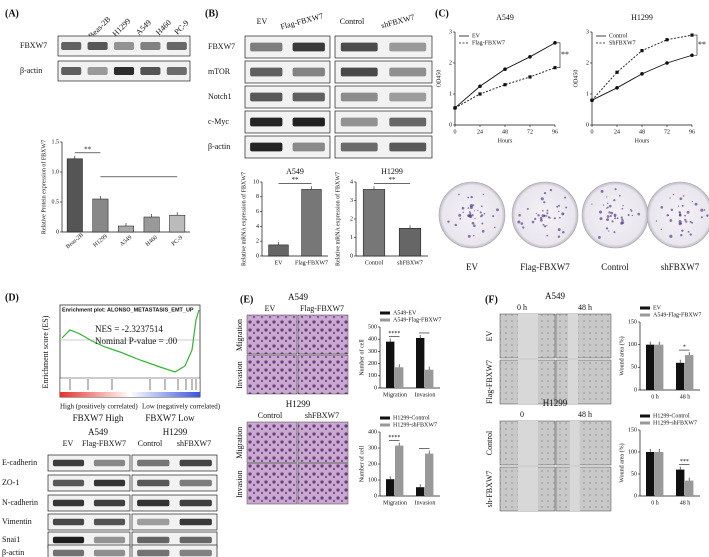  Describe the element at coordinates (322, 415) in the screenshot. I see `condition-label: shFBXW7` at that location.